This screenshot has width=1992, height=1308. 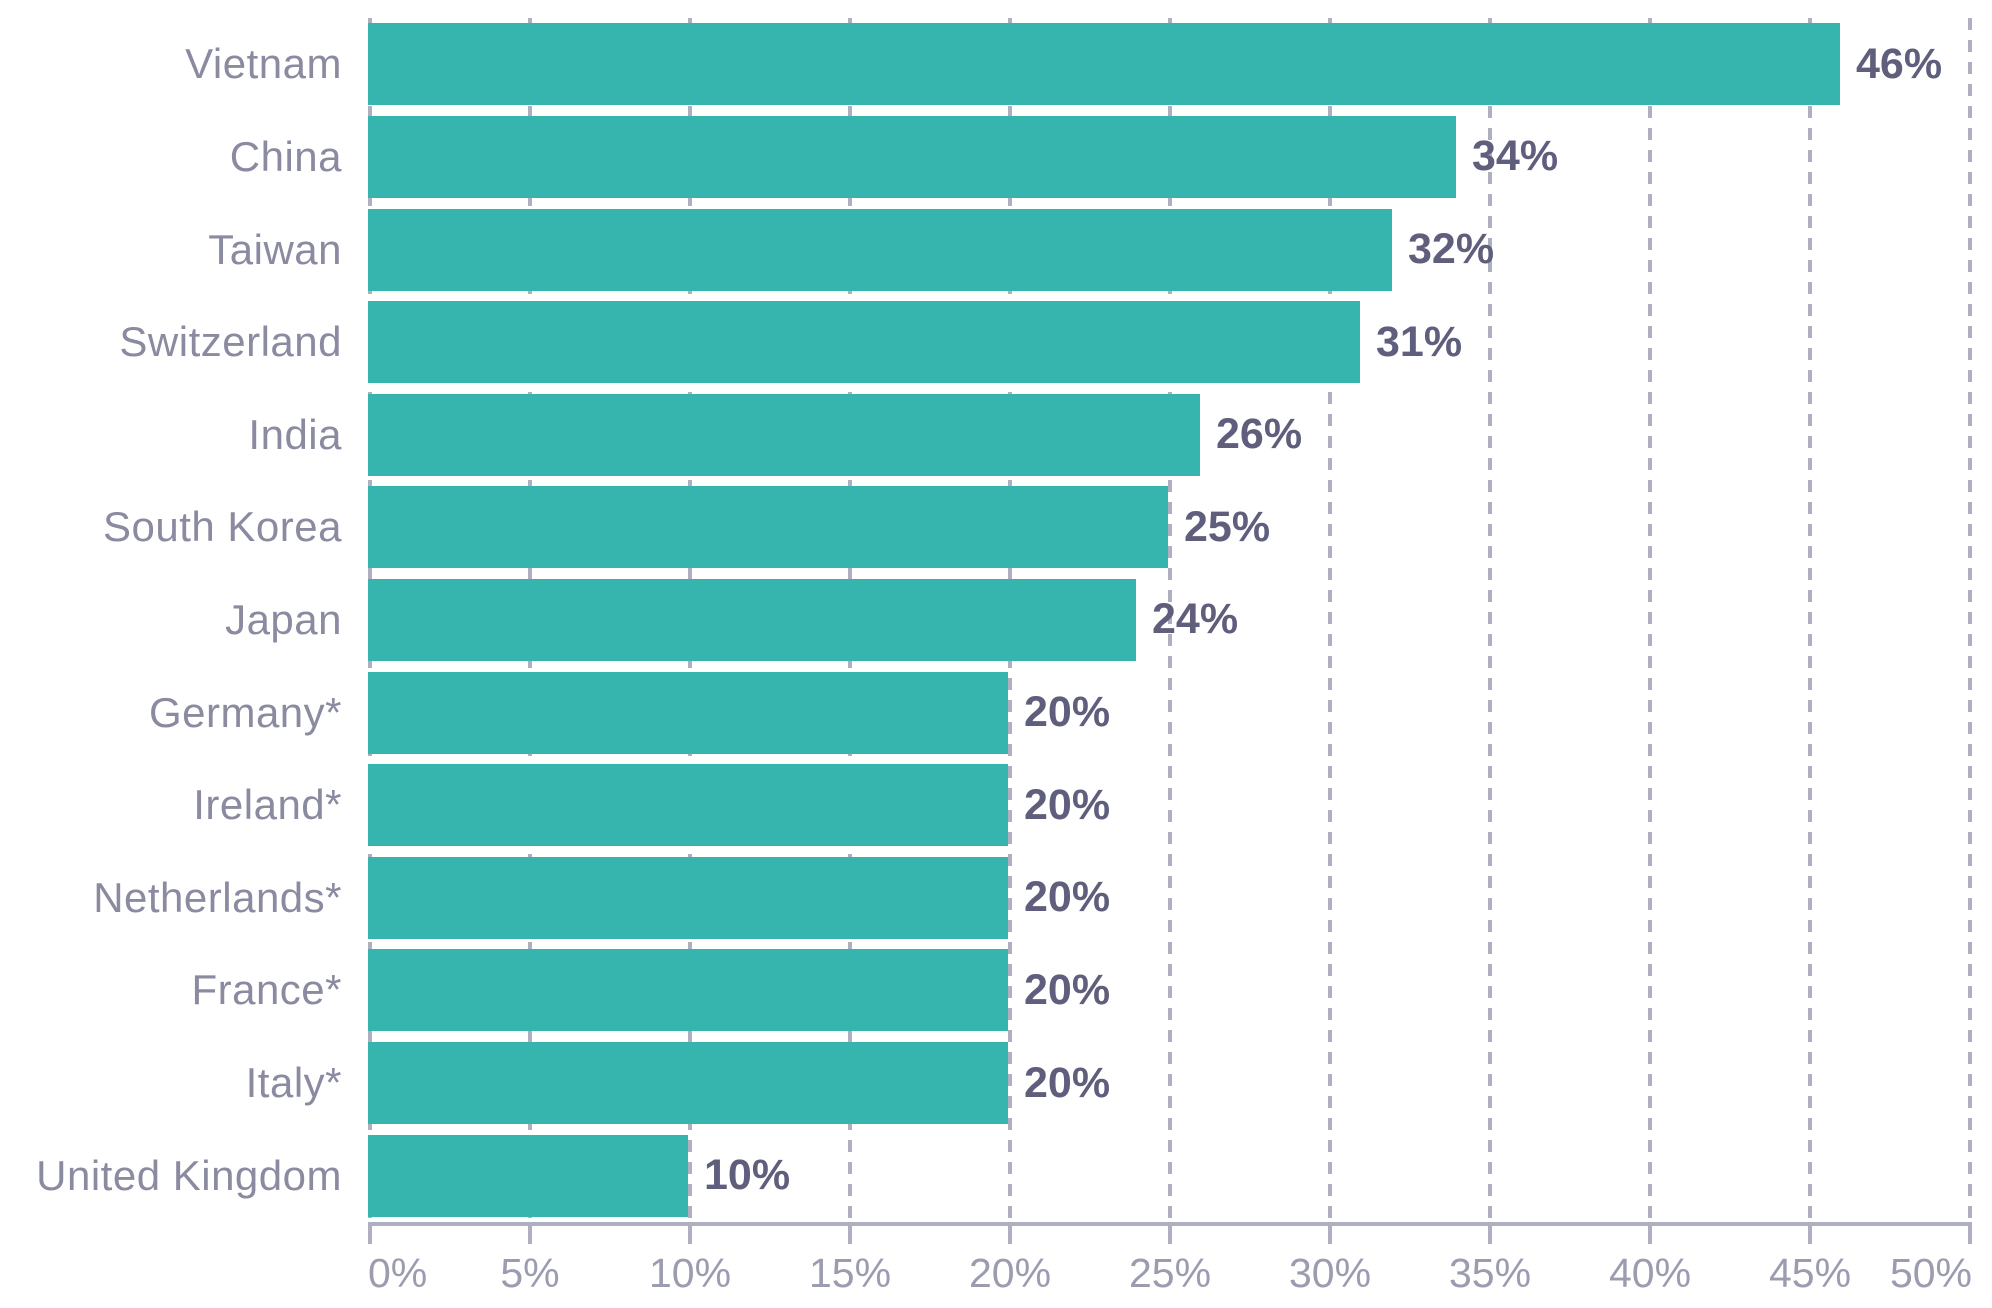 I want to click on value-label: 24%, so click(x=1195, y=619).